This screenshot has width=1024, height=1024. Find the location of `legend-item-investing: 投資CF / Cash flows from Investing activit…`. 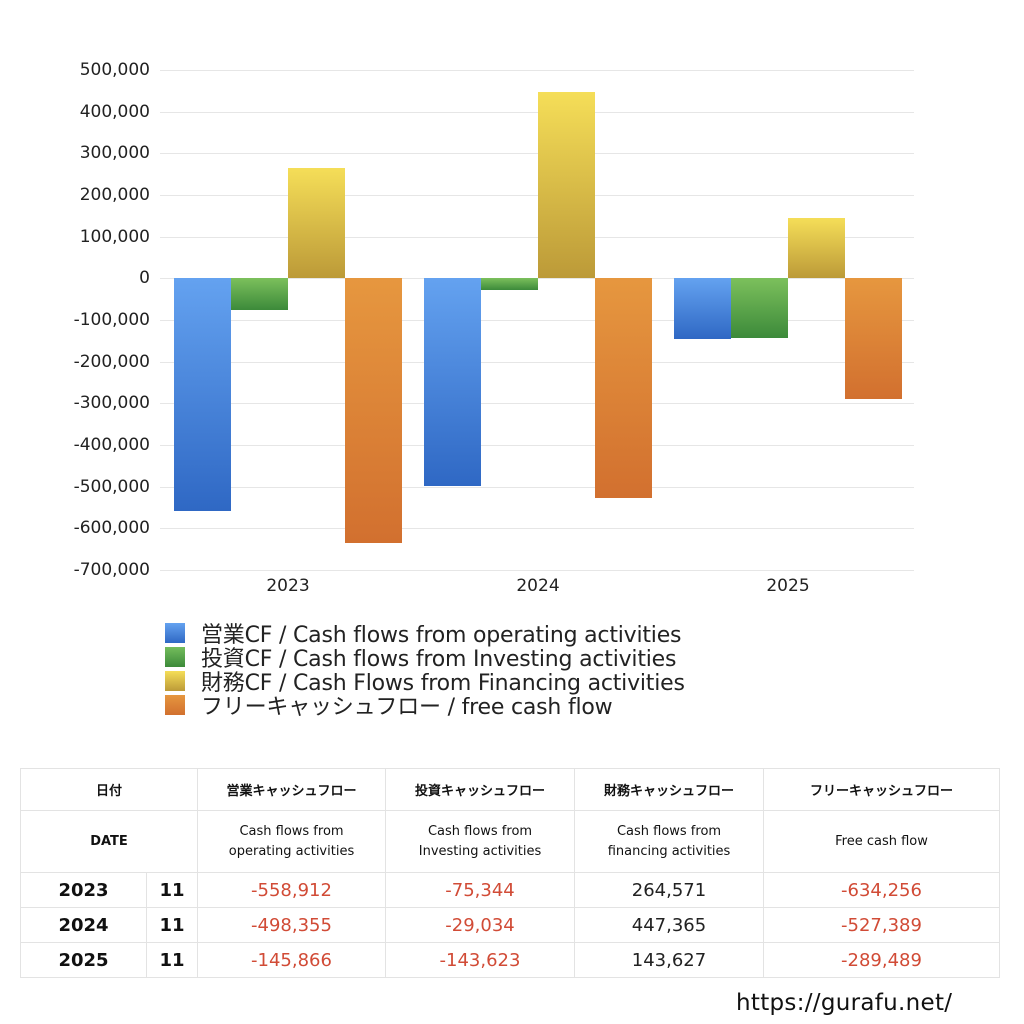

legend-item-investing: 投資CF / Cash flows from Investing activit… is located at coordinates (425, 658).